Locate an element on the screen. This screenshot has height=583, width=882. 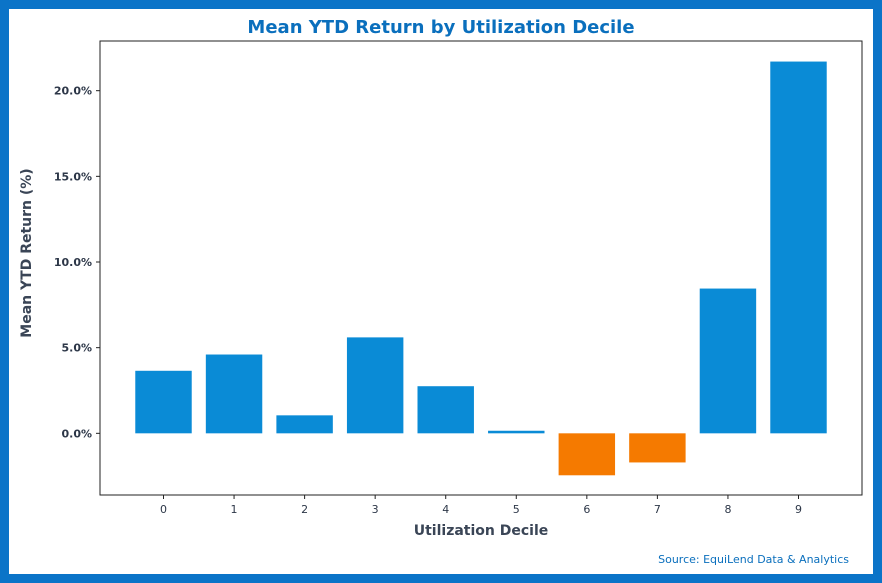
y-tick-label: 5.0% is located at coordinates (76, 348).